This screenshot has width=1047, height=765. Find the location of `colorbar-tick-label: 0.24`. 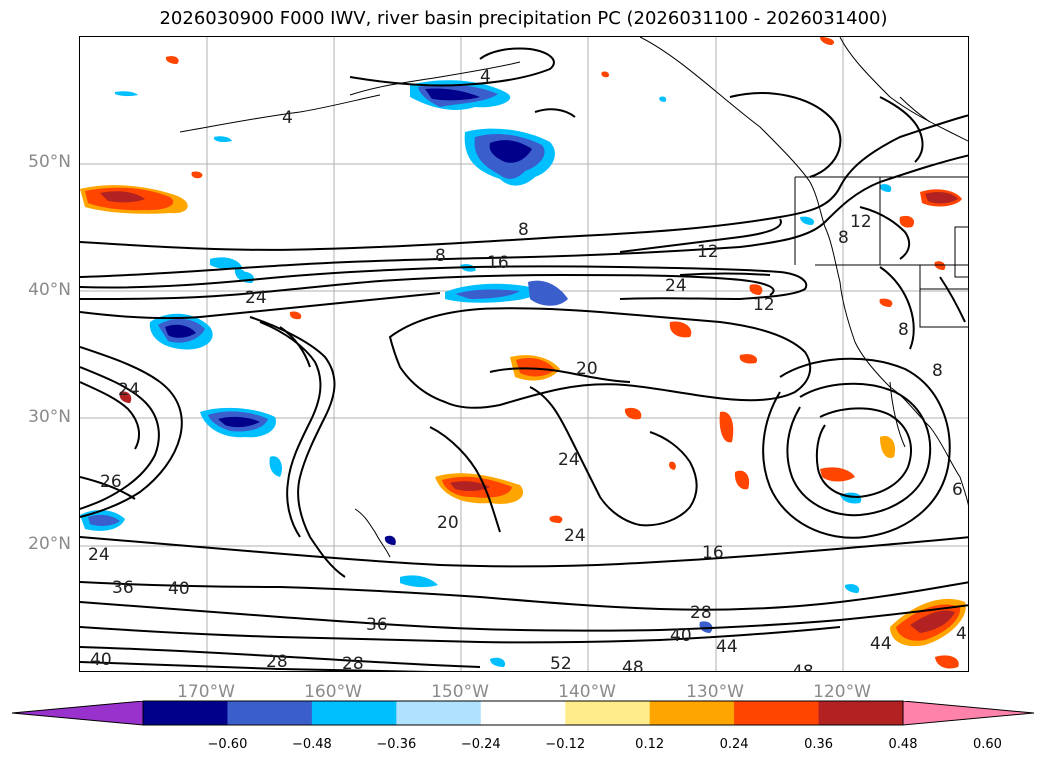

colorbar-tick-label: 0.24 is located at coordinates (734, 744).